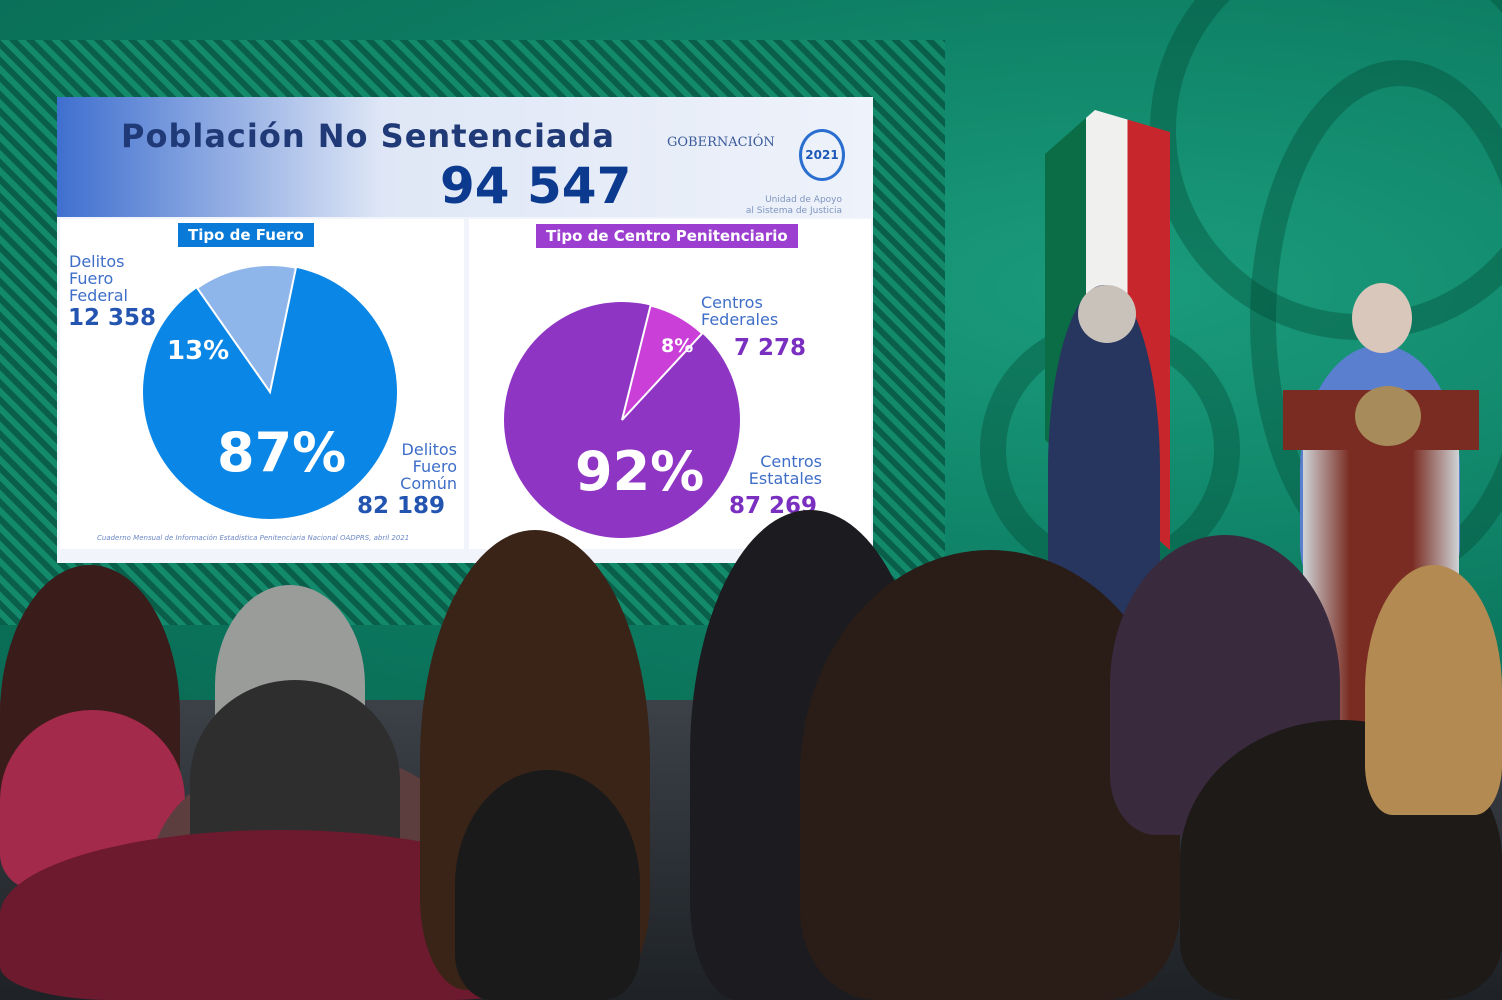 The width and height of the screenshot is (1502, 1000). Describe the element at coordinates (428, 466) in the screenshot. I see `left-large-label: Delitos Fuero Común` at that location.